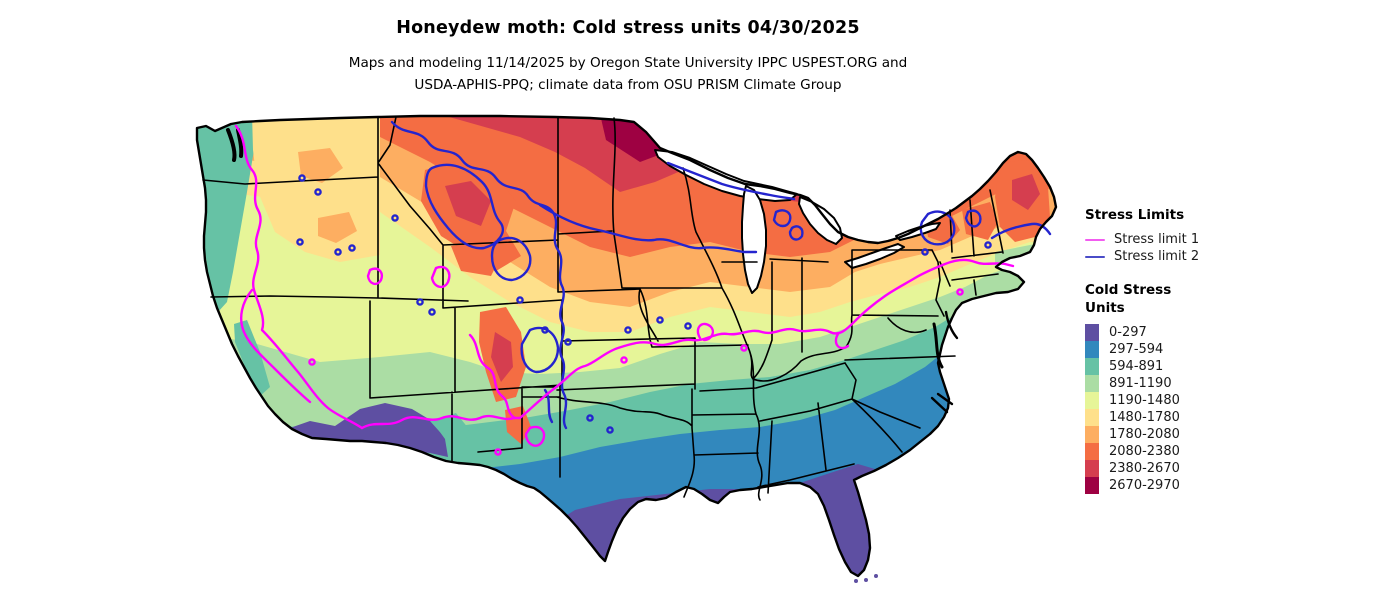  I want to click on patch-maine-core, so click(1026, 192).